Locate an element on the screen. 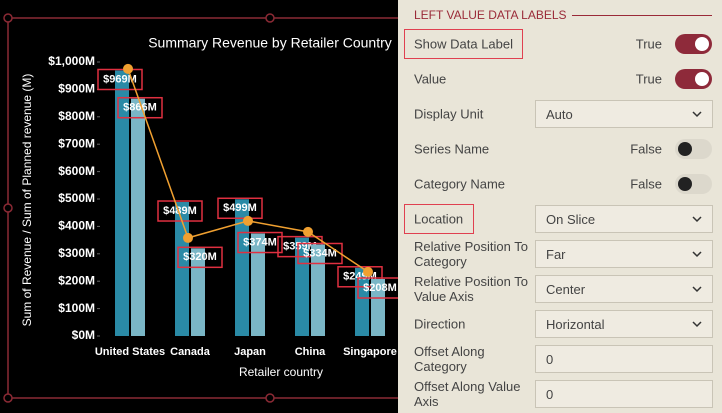 The image size is (722, 413). y-tick-label: $1,000M is located at coordinates (71, 61).